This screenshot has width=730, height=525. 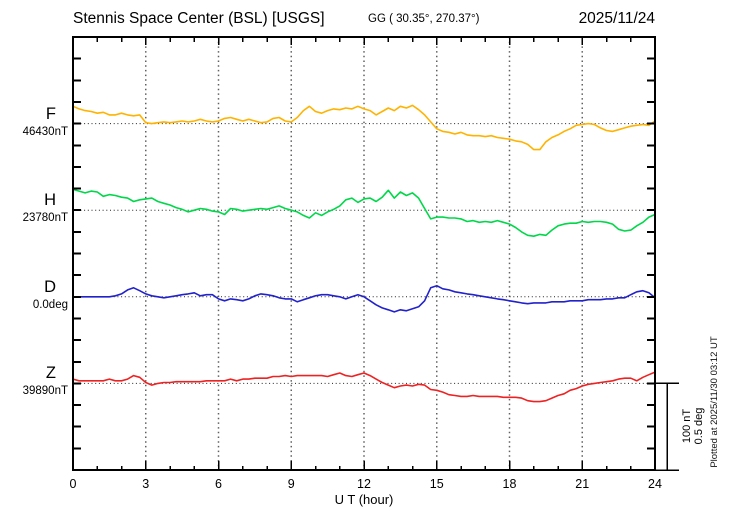 What do you see at coordinates (73, 484) in the screenshot?
I see `x-tick-label: 0` at bounding box center [73, 484].